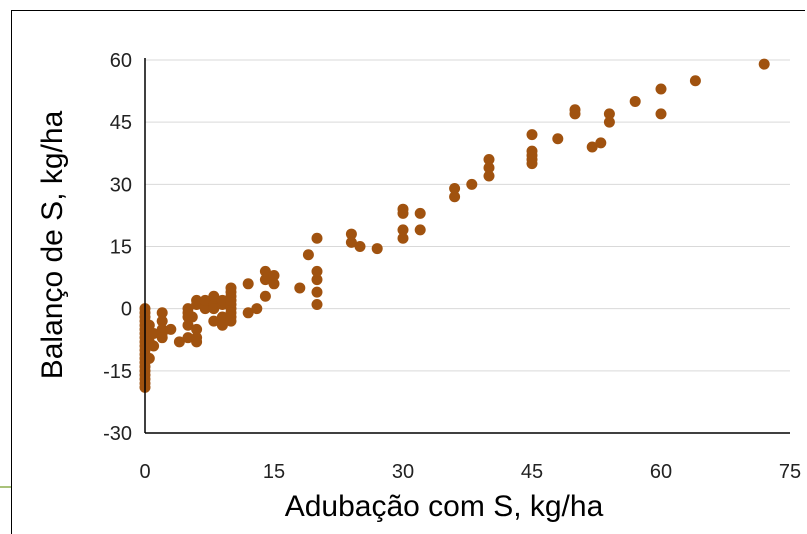  Describe the element at coordinates (52, 244) in the screenshot. I see `y-axis-title: Balanço de S, kg/ha` at that location.